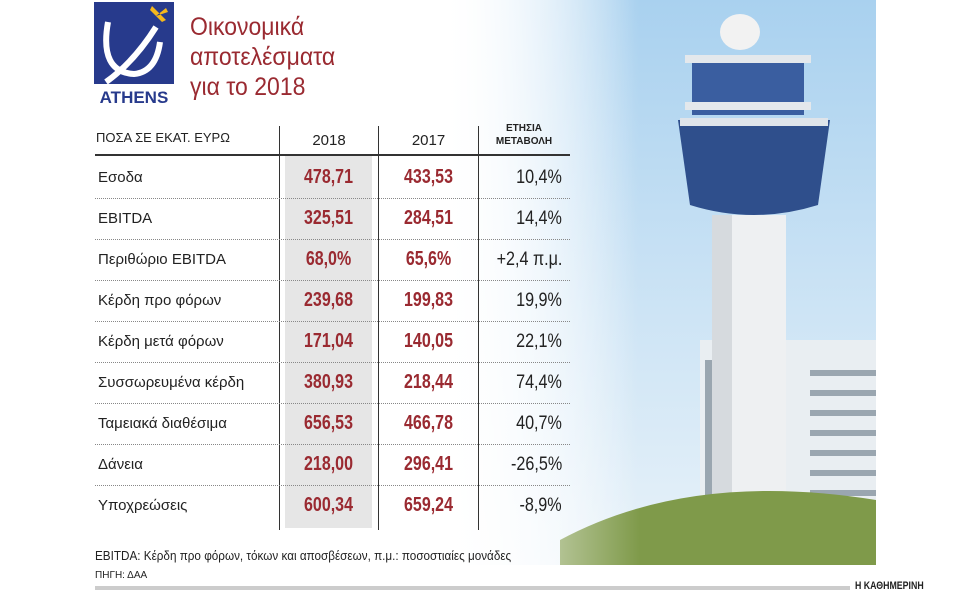 This screenshot has height=600, width=960. I want to click on table-row: Υποχρεώσεις 600,34 659,24 -8,9%, so click(332, 505).